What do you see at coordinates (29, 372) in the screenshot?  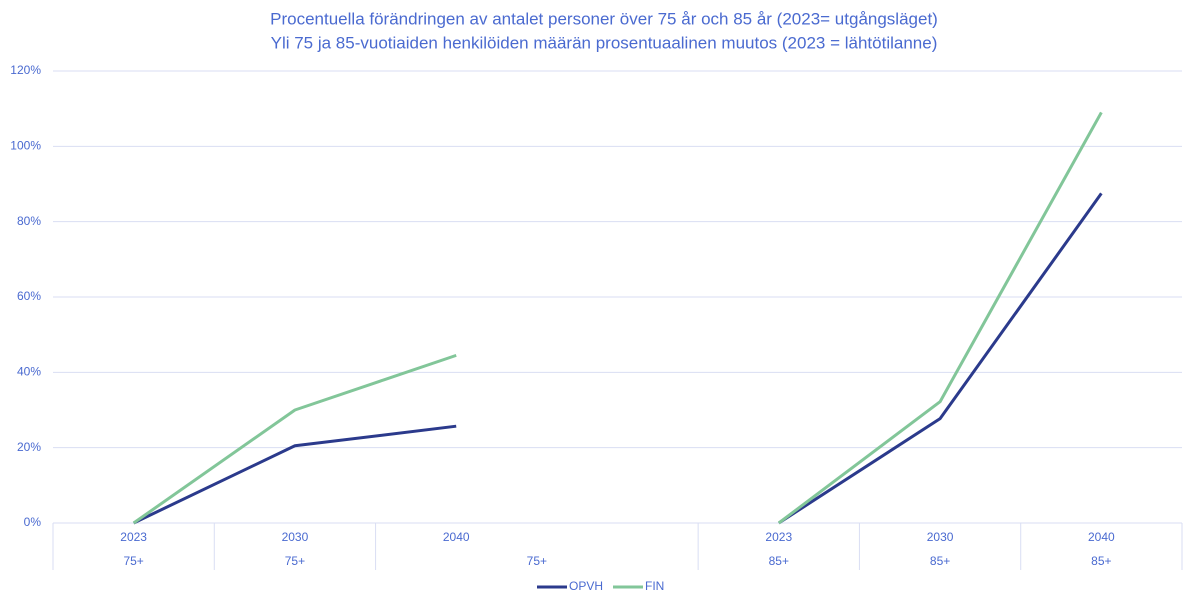 I see `y-tick-label: 40%` at bounding box center [29, 372].